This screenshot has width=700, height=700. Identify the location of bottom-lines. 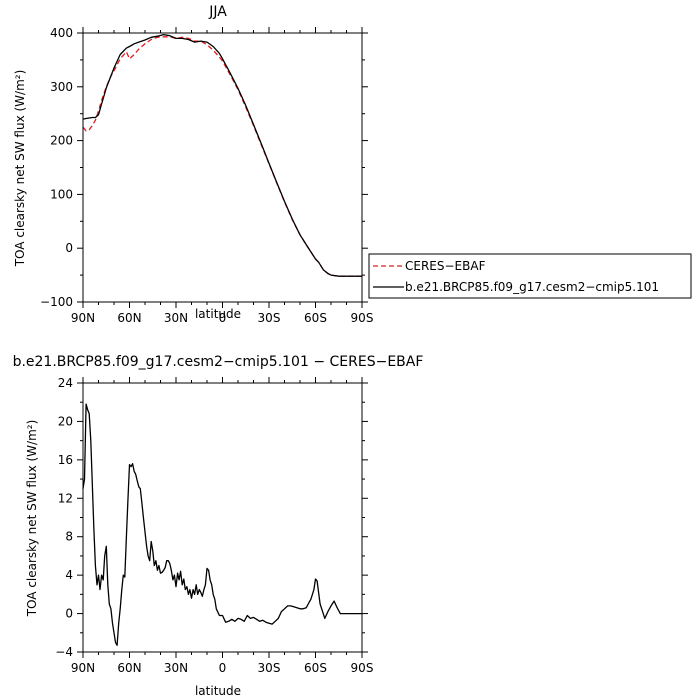
(222, 524).